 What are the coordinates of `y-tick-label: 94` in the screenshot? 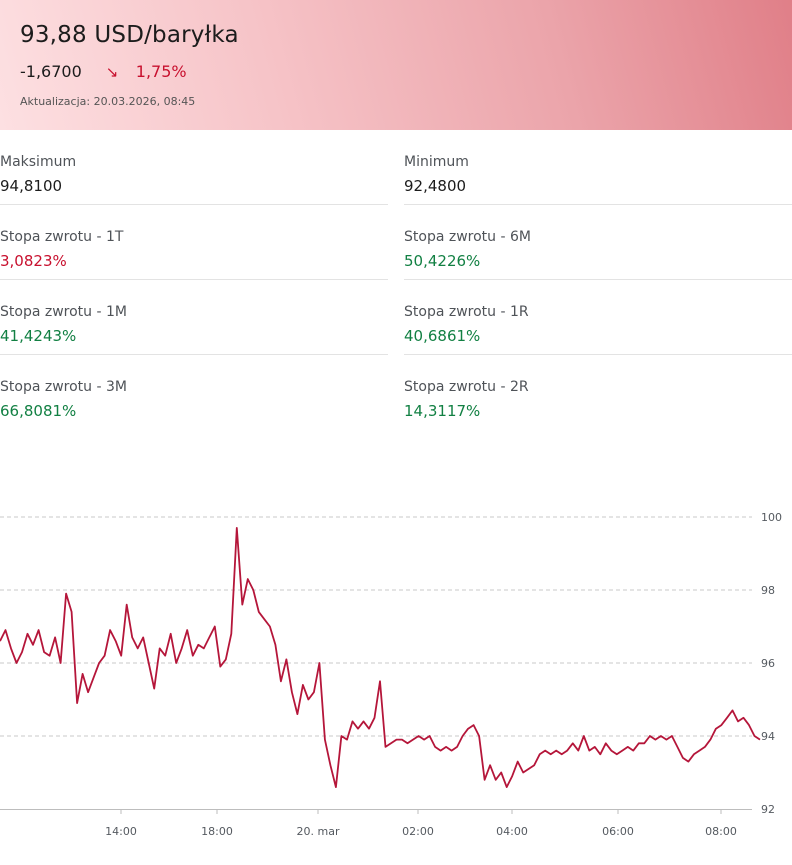 It's located at (768, 736).